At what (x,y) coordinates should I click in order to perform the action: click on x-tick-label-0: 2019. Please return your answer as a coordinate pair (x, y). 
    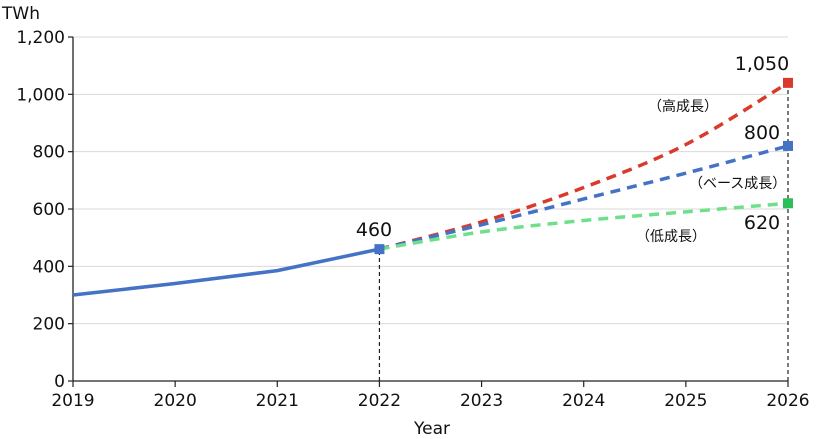
    Looking at the image, I should click on (72, 401).